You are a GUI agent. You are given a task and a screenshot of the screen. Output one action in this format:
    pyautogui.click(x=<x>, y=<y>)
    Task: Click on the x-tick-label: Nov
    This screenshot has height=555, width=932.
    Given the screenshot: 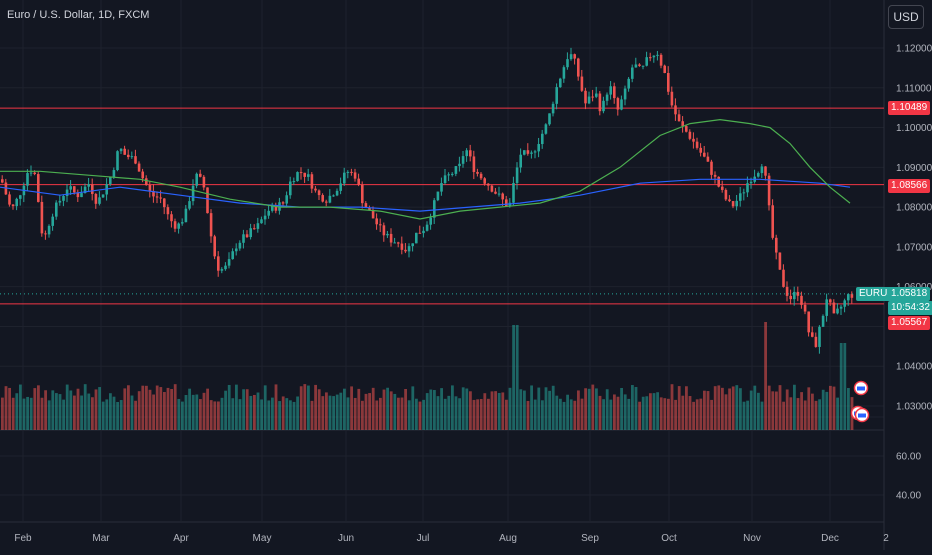 What is the action you would take?
    pyautogui.click(x=752, y=538)
    